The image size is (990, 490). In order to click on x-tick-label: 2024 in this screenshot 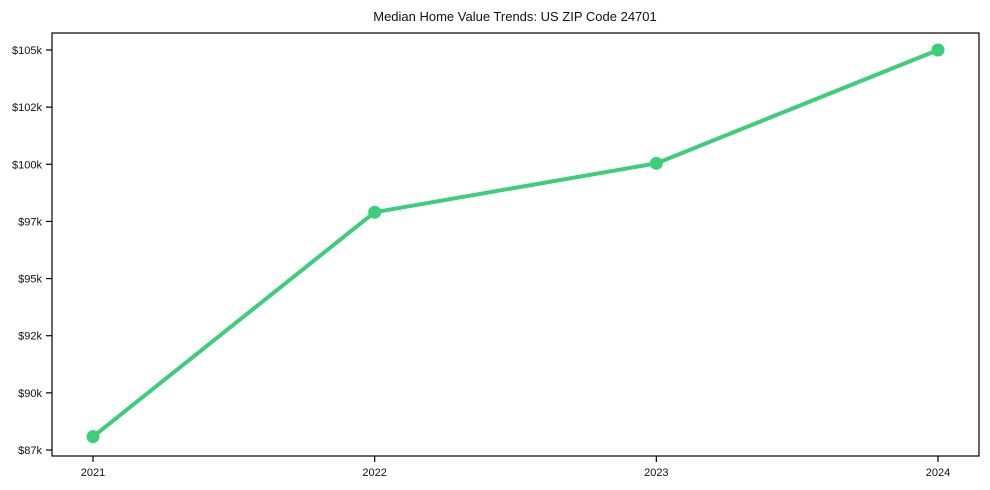, I will do `click(938, 473)`.